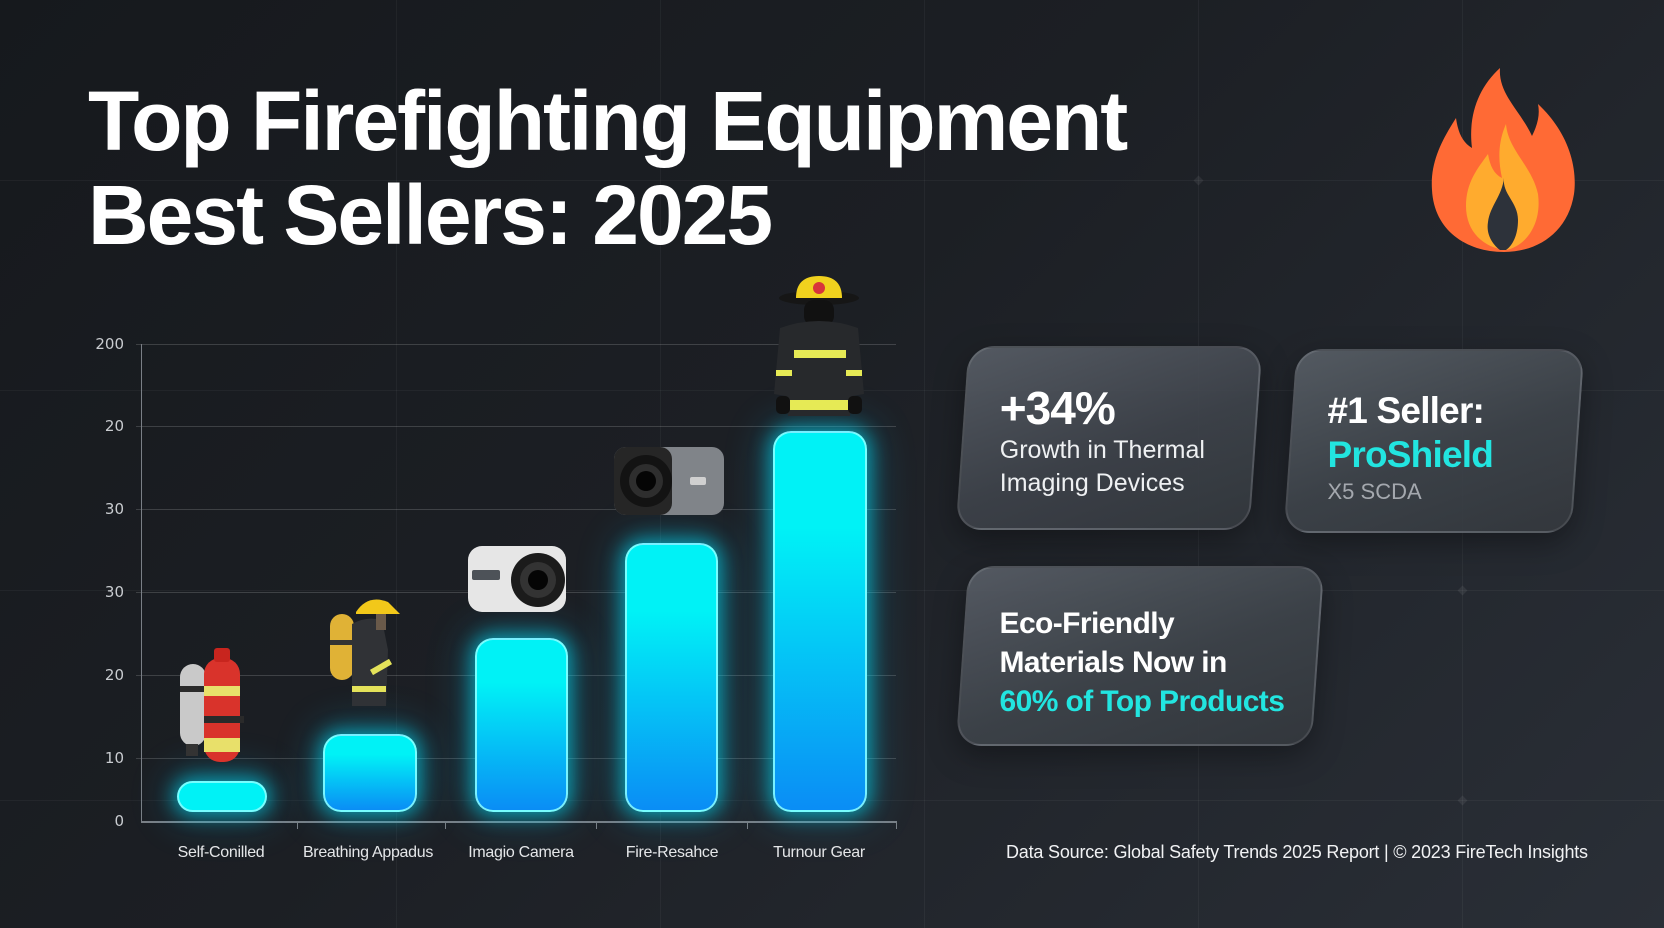 The width and height of the screenshot is (1664, 928). What do you see at coordinates (1142, 701) in the screenshot?
I see `eco-highlight: 60% of Top Products` at bounding box center [1142, 701].